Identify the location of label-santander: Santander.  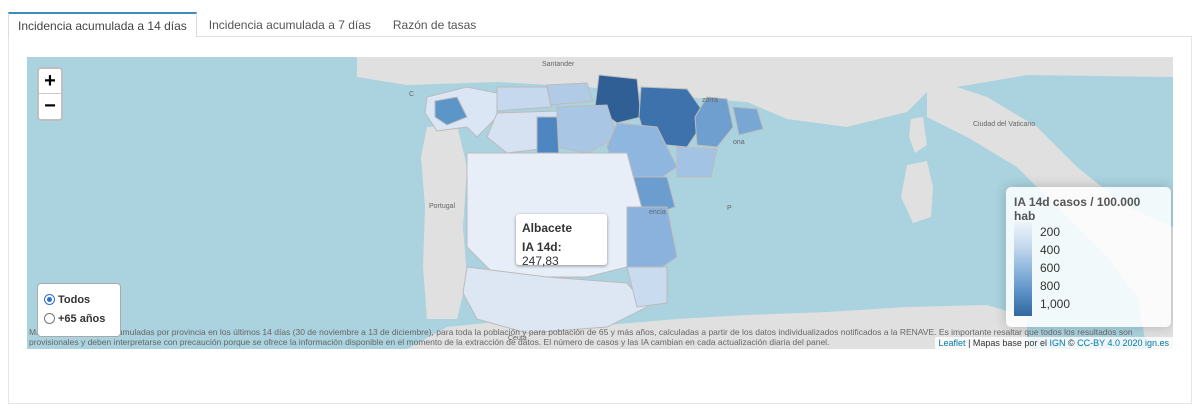
(558, 64).